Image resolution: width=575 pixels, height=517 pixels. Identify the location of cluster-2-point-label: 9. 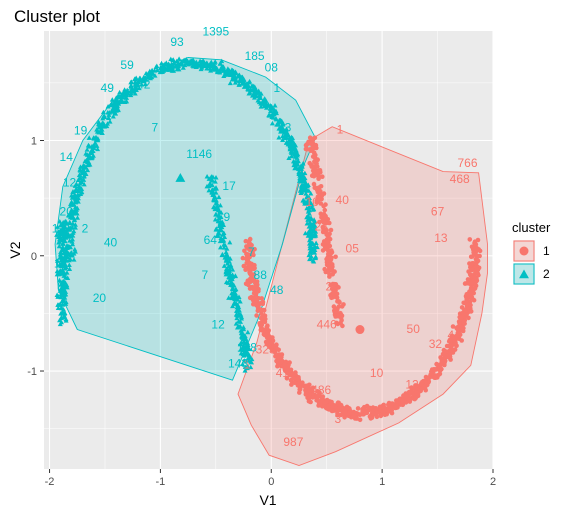
(227, 217).